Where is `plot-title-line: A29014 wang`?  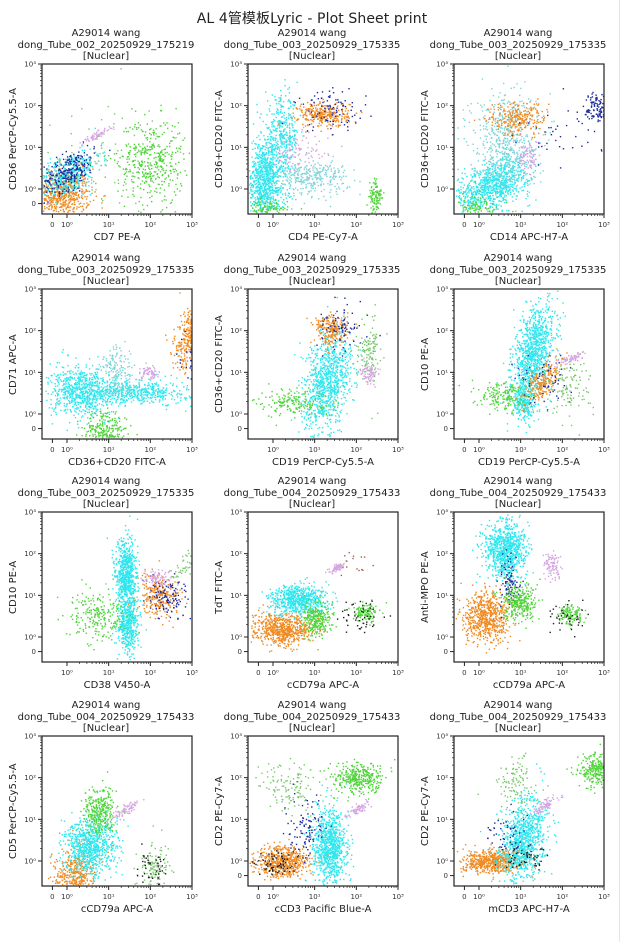 plot-title-line: A29014 wang is located at coordinates (312, 34).